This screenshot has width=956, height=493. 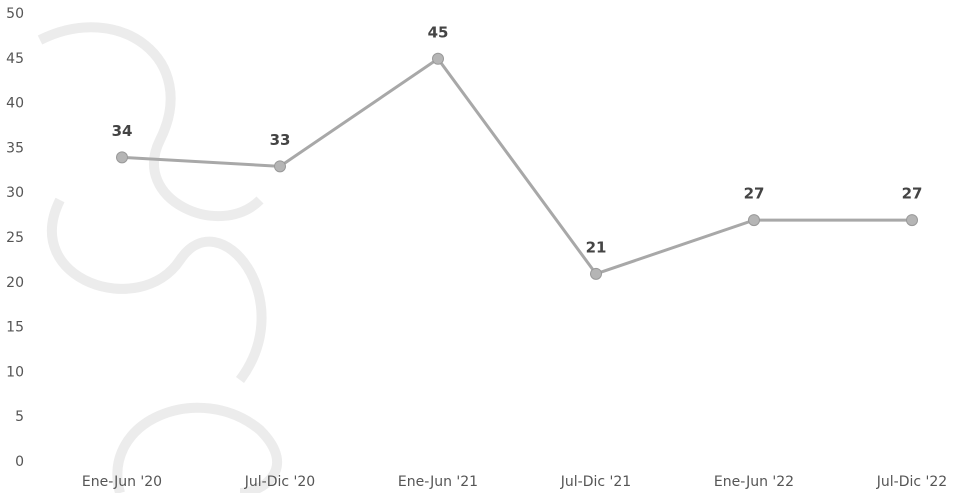 I want to click on y-tick-label: 20, so click(x=15, y=283).